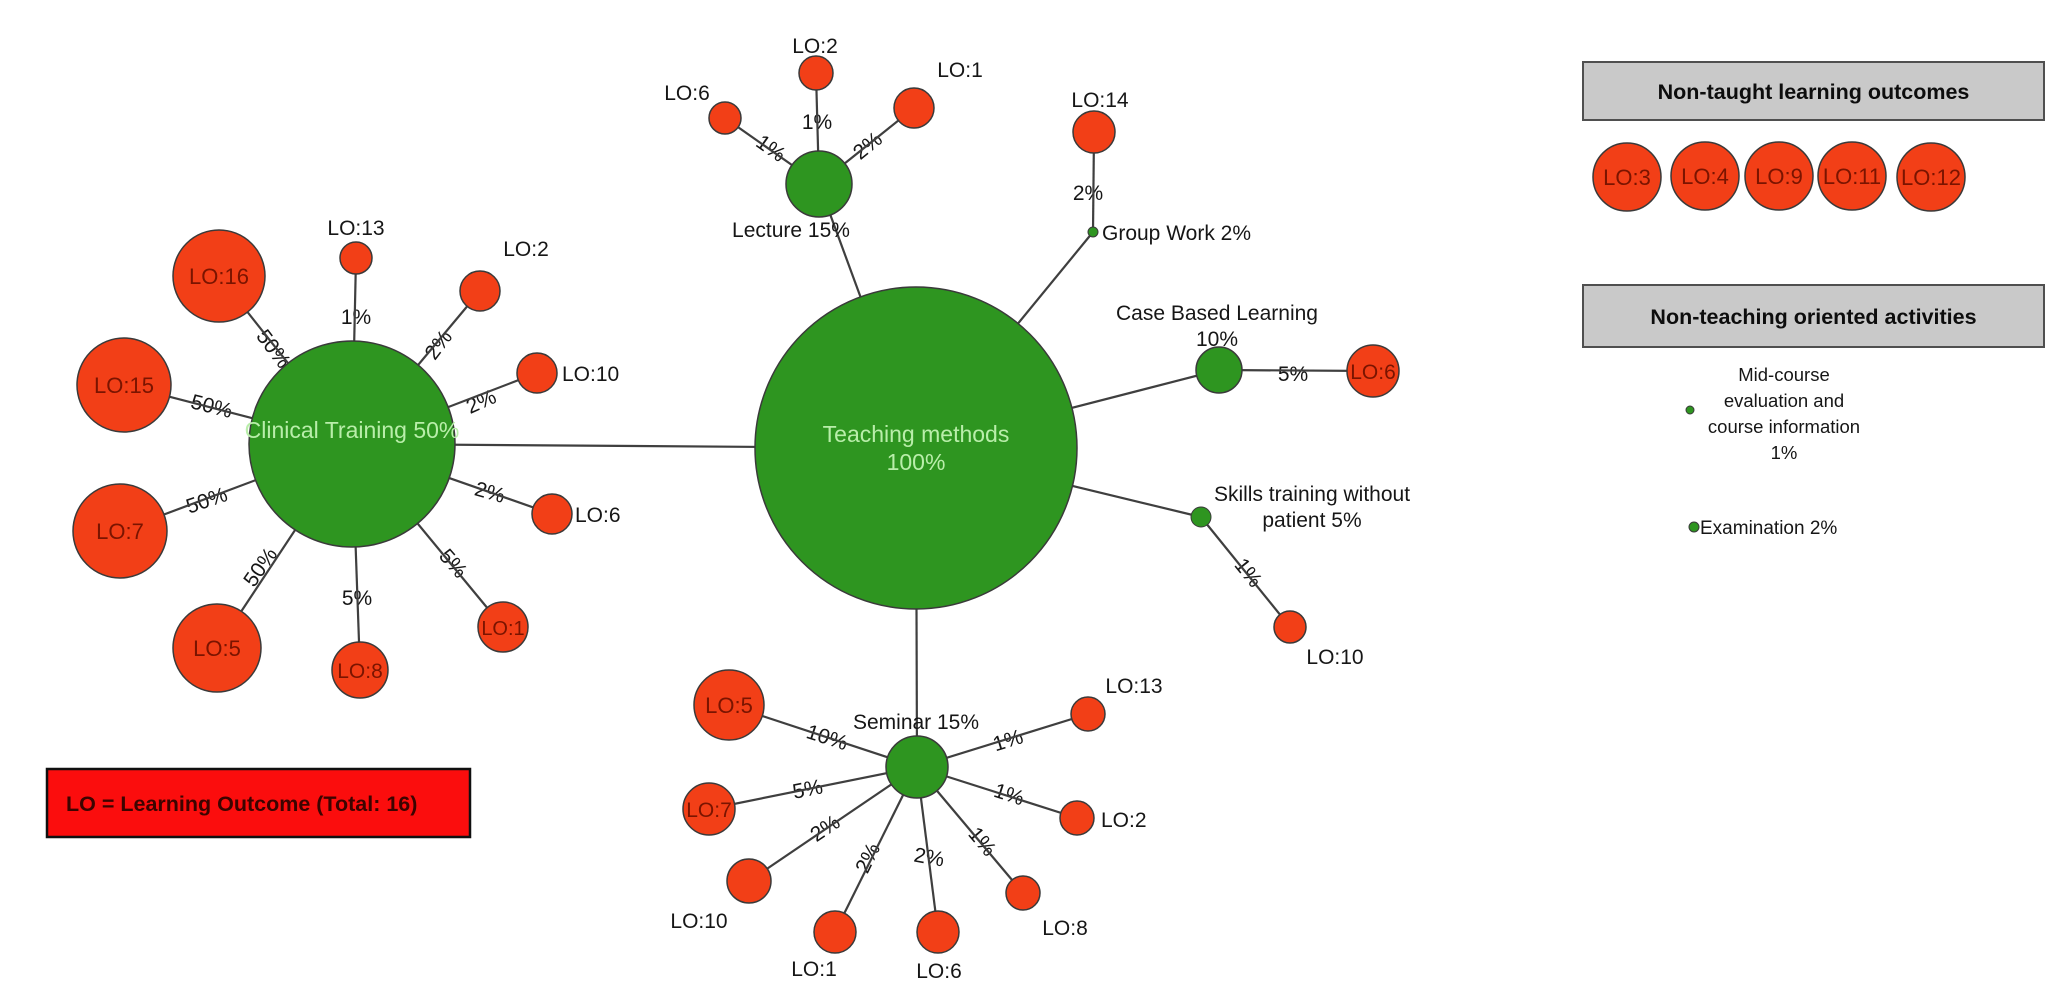 The height and width of the screenshot is (1001, 2059). I want to click on edge-label-seminar-se1: 2%, so click(868, 857).